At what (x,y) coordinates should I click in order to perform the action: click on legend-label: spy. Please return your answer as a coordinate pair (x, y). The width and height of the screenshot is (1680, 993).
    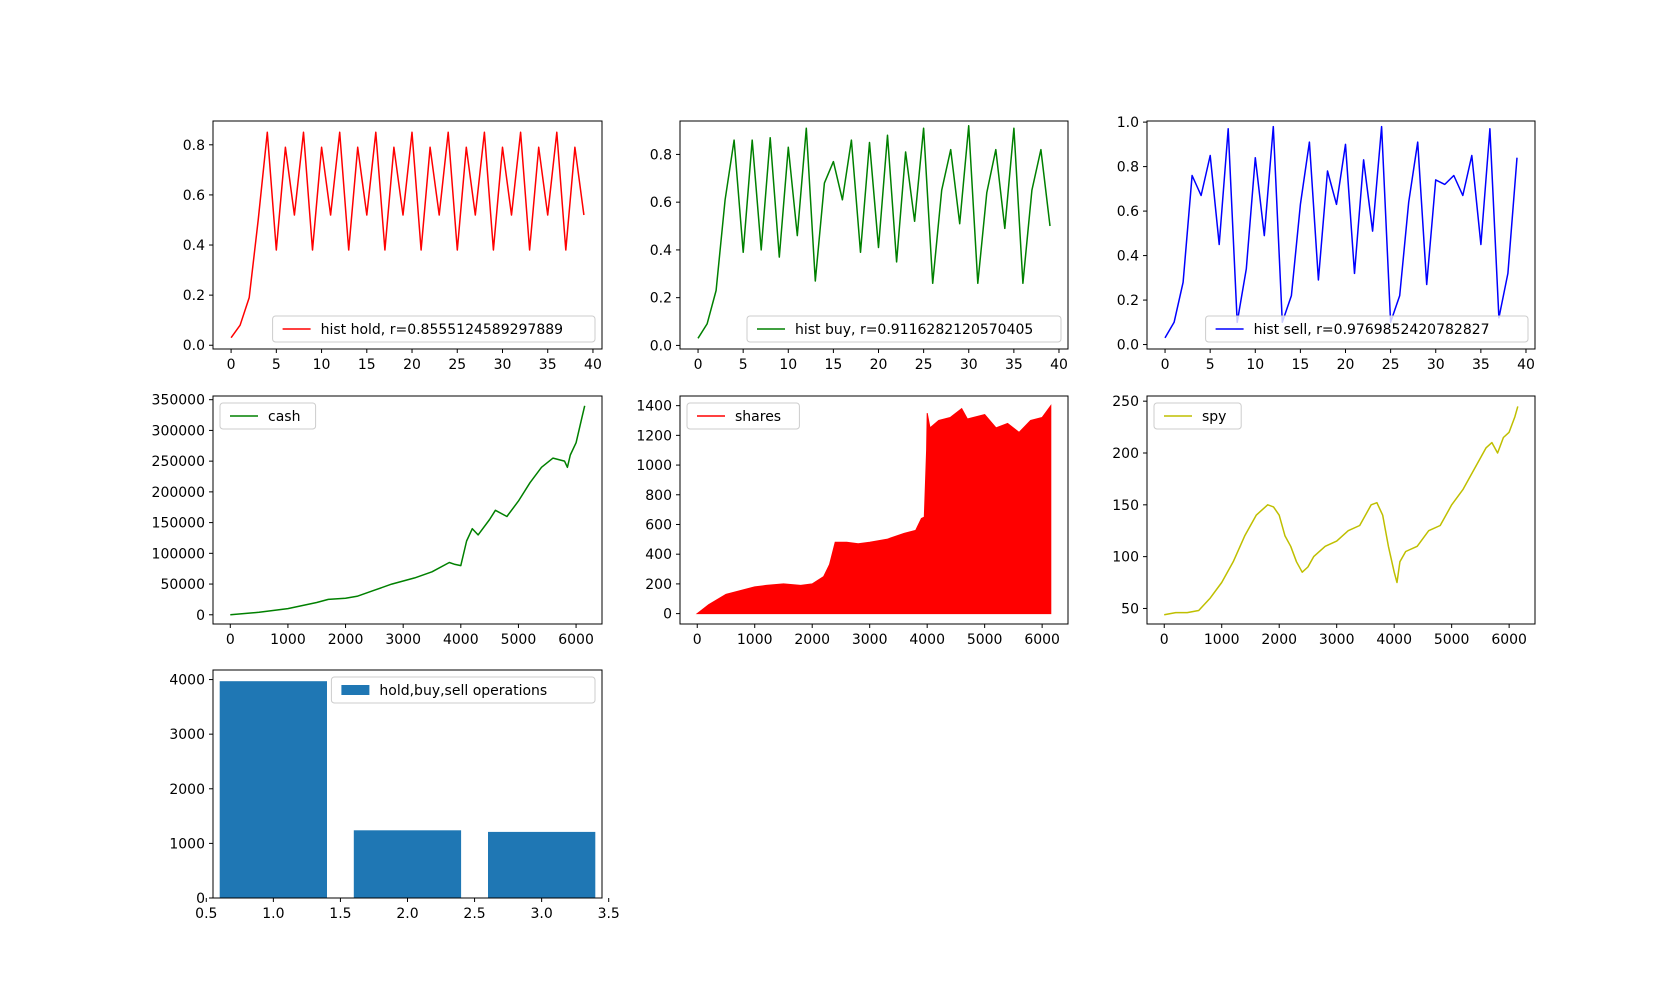
    Looking at the image, I should click on (1214, 417).